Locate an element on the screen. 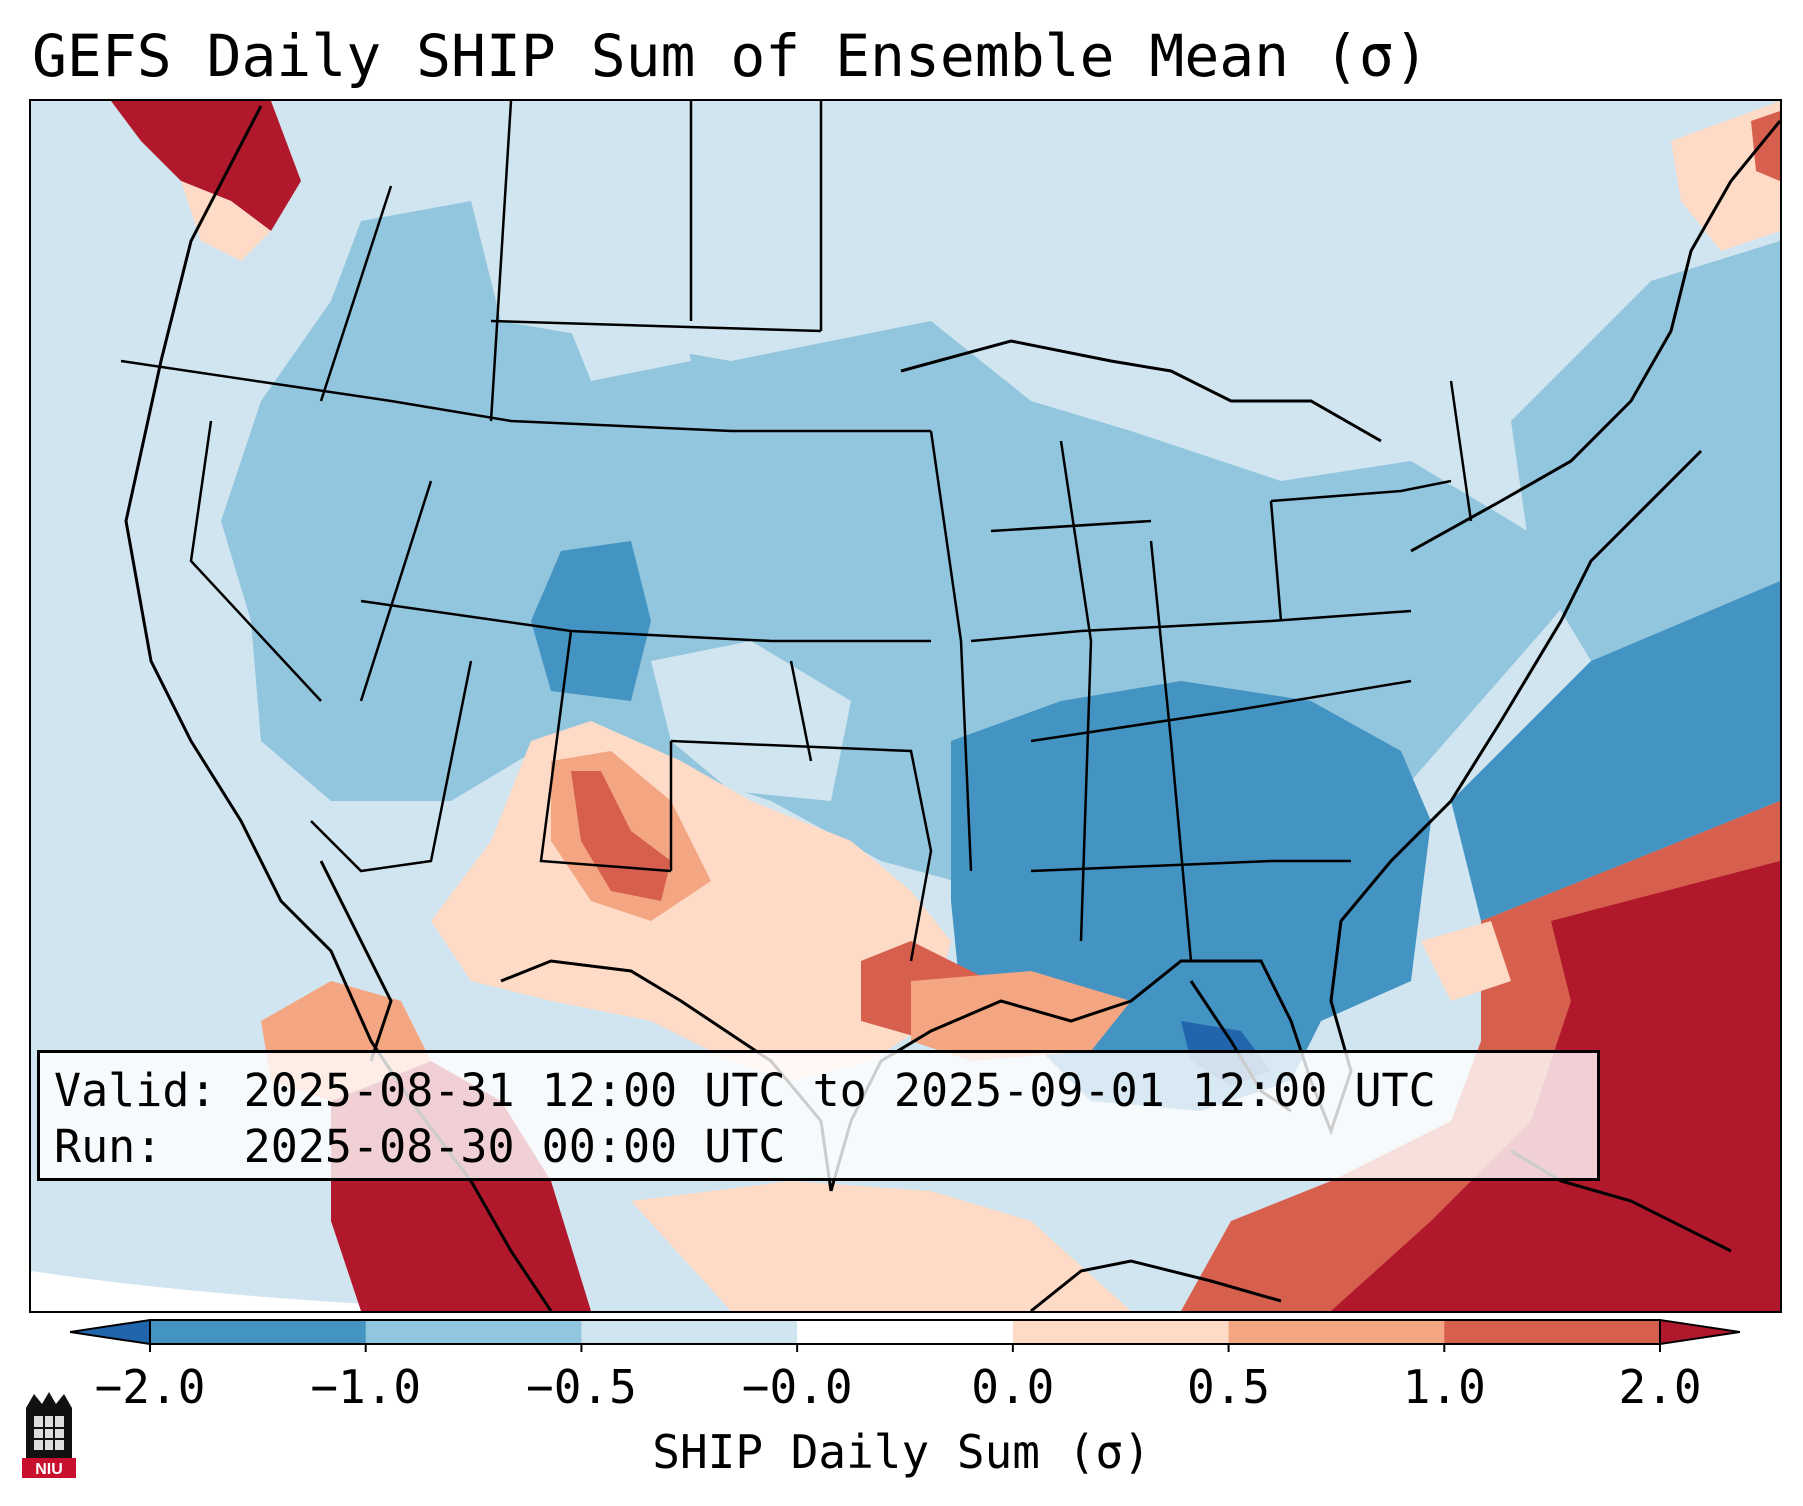 The width and height of the screenshot is (1803, 1506). logo-text: NIU is located at coordinates (49, 1469).